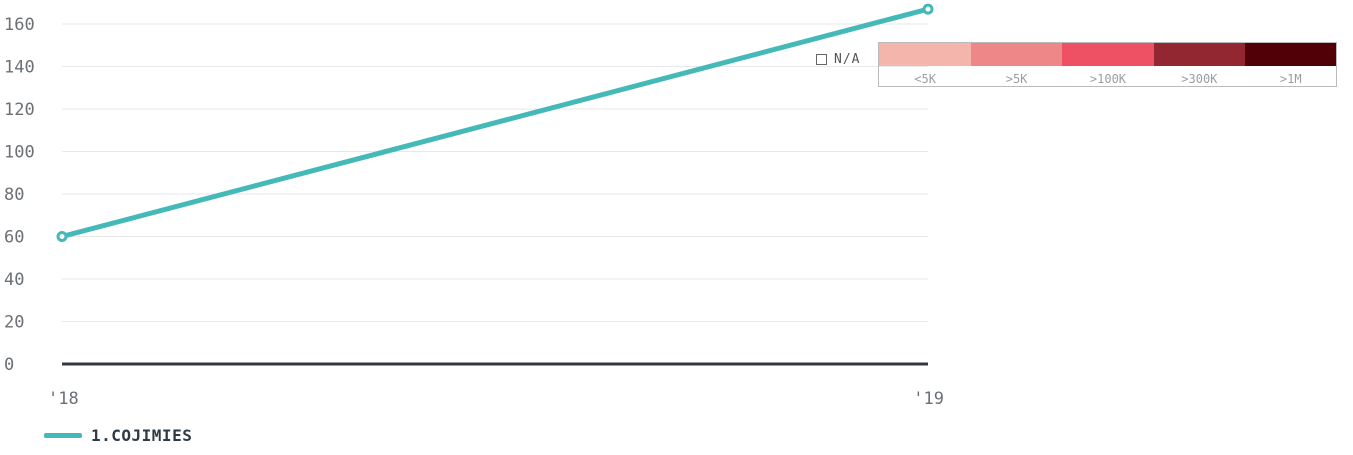  Describe the element at coordinates (9, 365) in the screenshot. I see `y-tick-label: 0` at that location.